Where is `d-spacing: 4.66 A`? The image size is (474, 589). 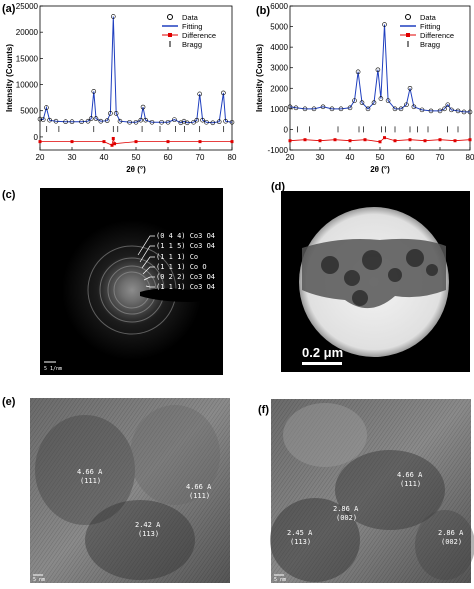 d-spacing: 4.66 A is located at coordinates (410, 475).